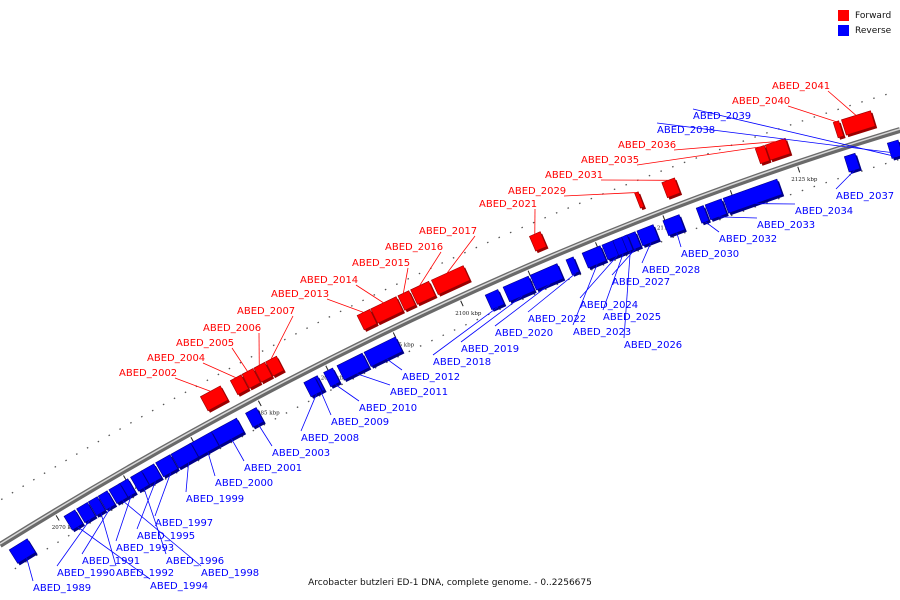 This screenshot has height=600, width=900. I want to click on gene-label: ABED_2038, so click(686, 130).